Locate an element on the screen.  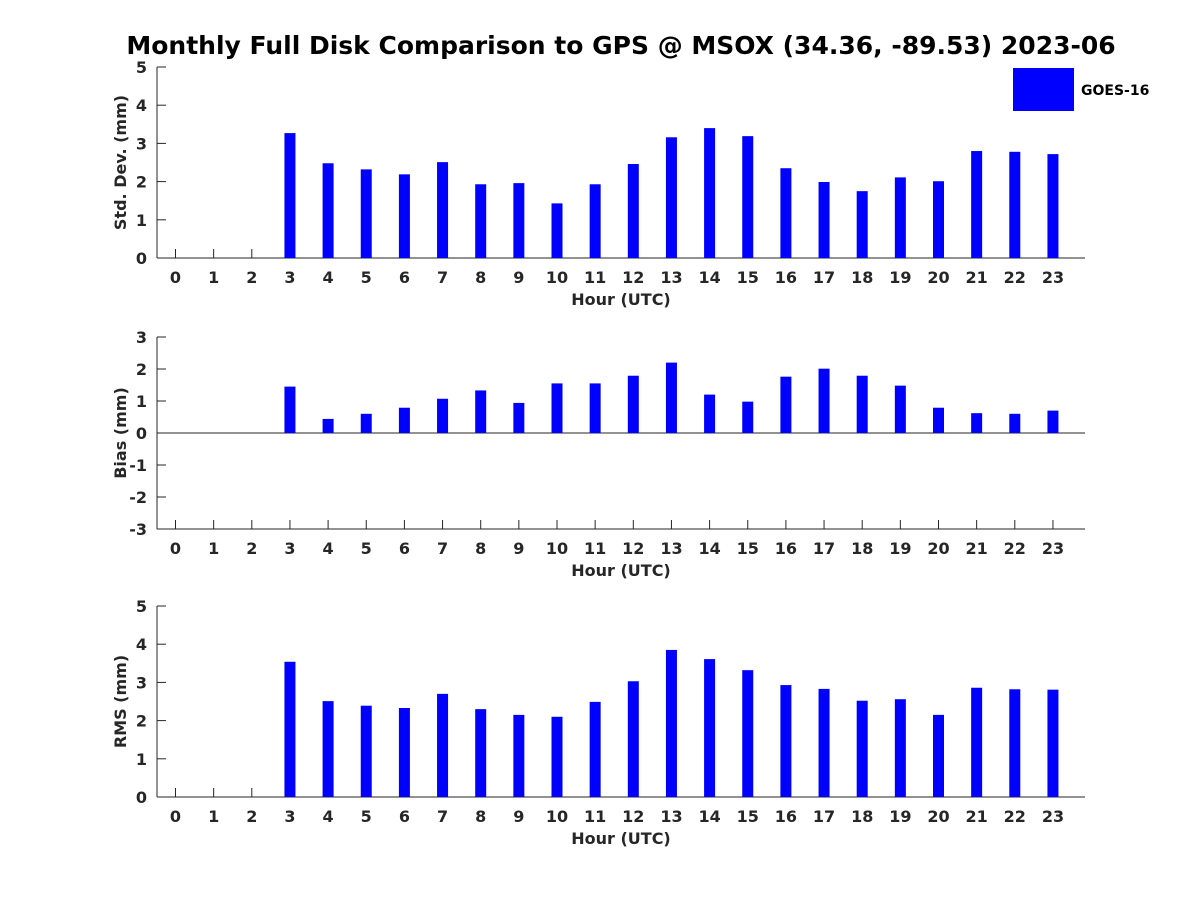
x-tick-label: 11 is located at coordinates (595, 277).